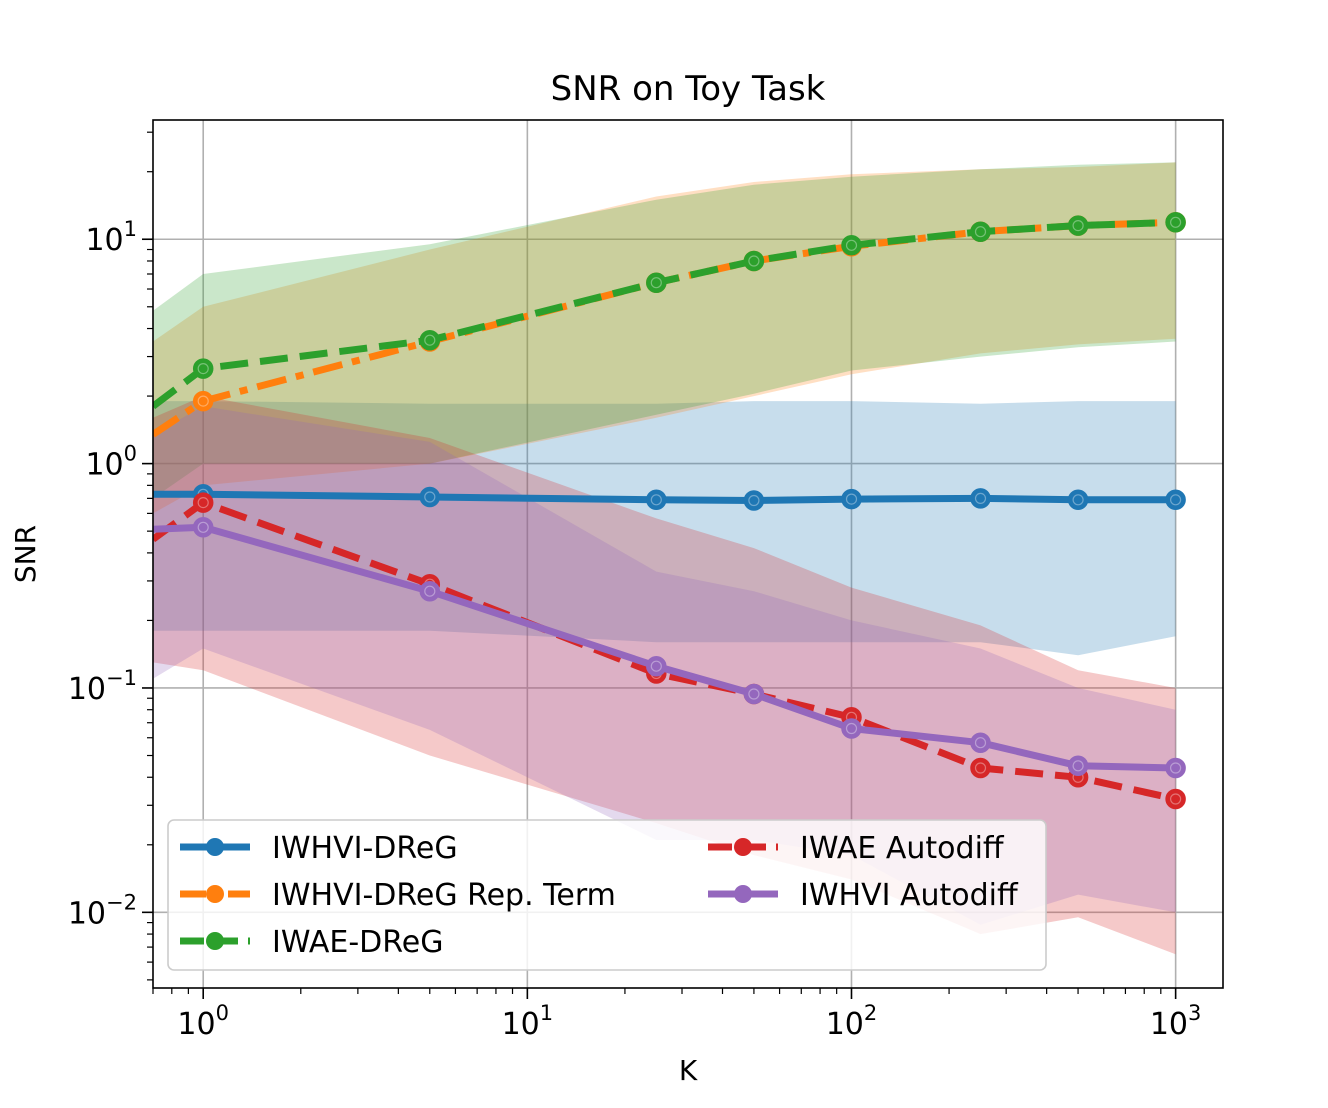 The height and width of the screenshot is (1108, 1328). Describe the element at coordinates (546, 1013) in the screenshot. I see `x-tick-exp-1: 1` at that location.